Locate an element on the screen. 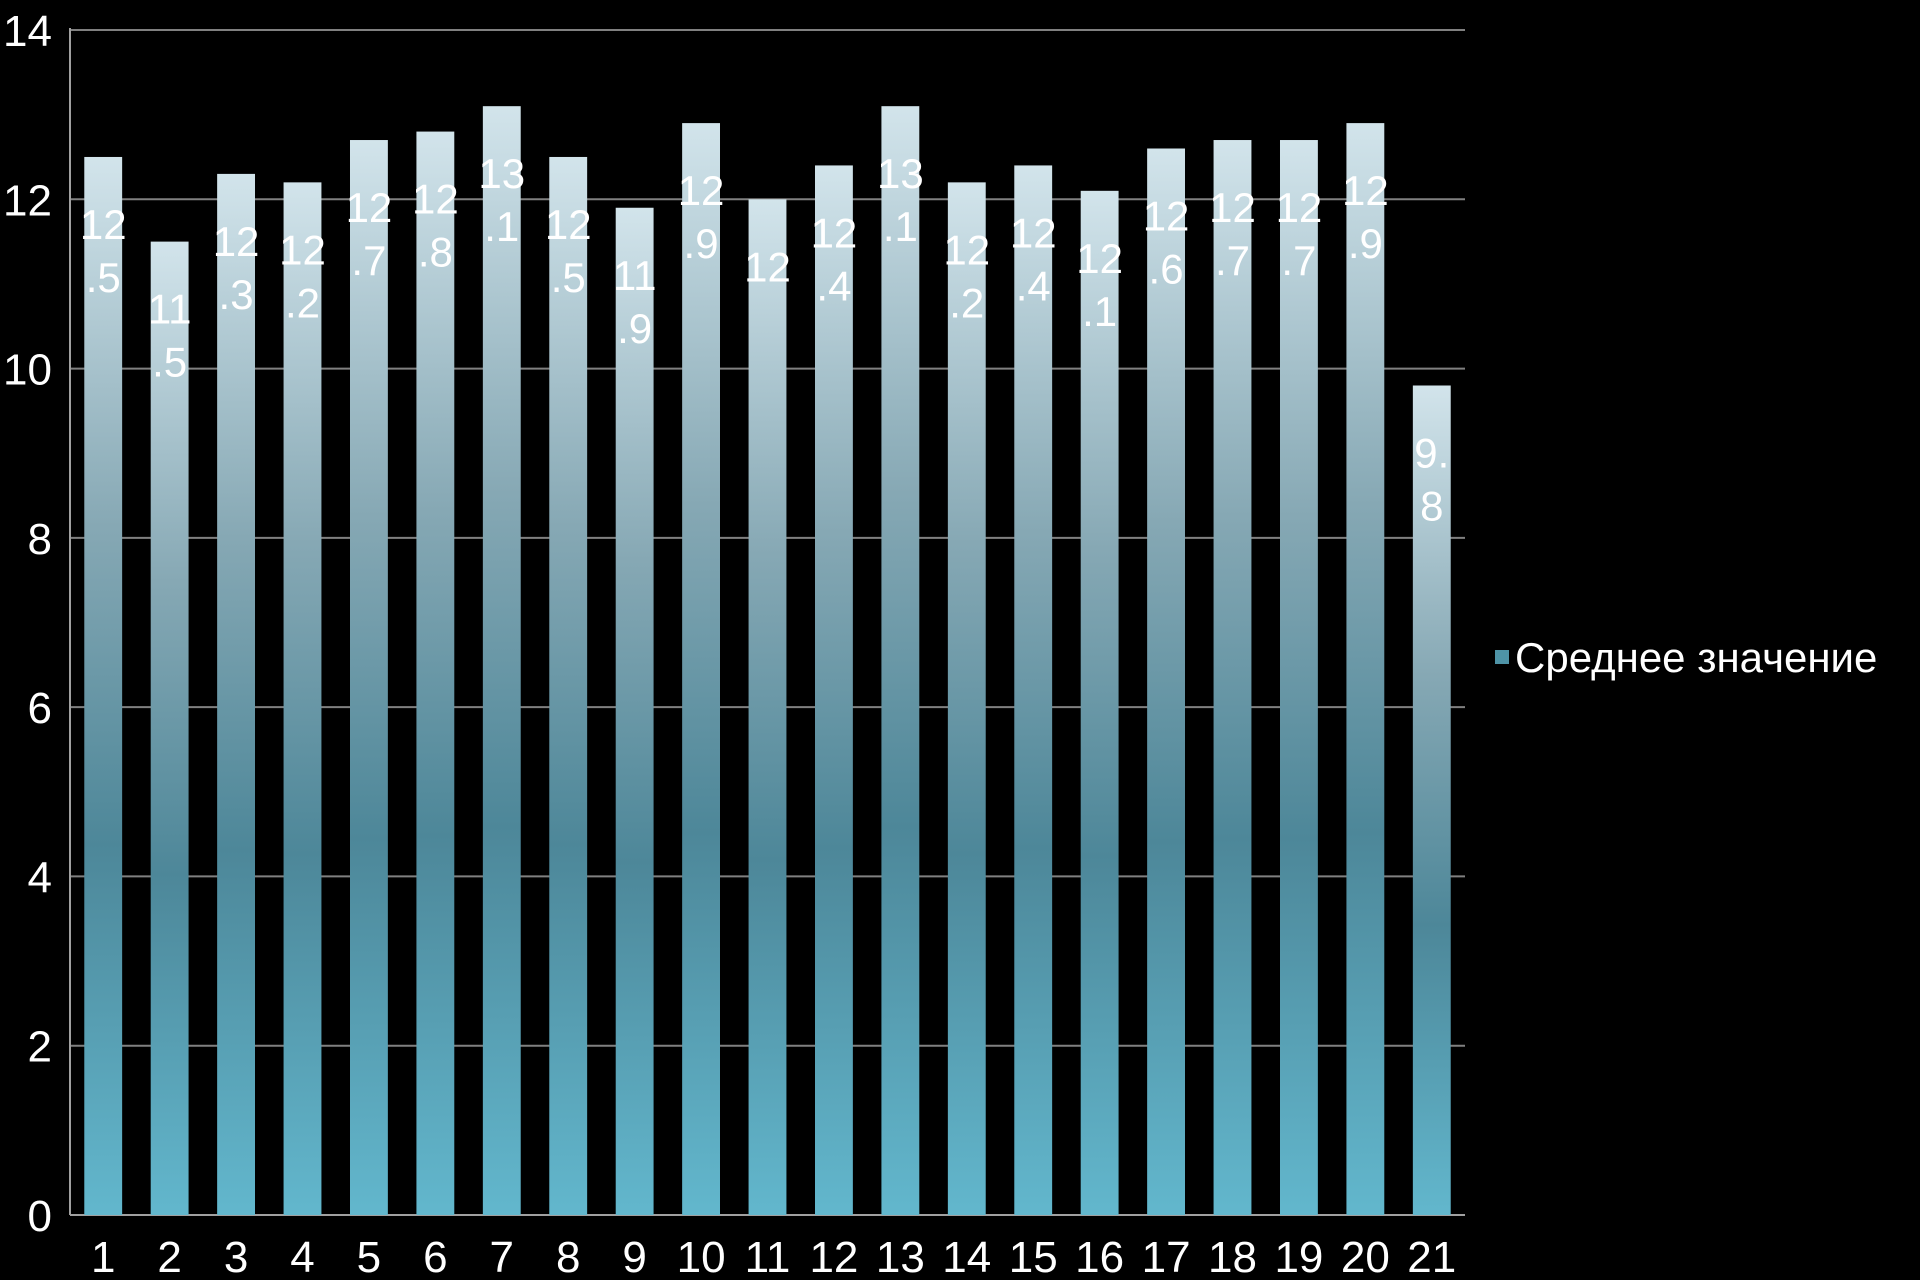 The height and width of the screenshot is (1280, 1920). y-tick-label: 14 is located at coordinates (27, 31).